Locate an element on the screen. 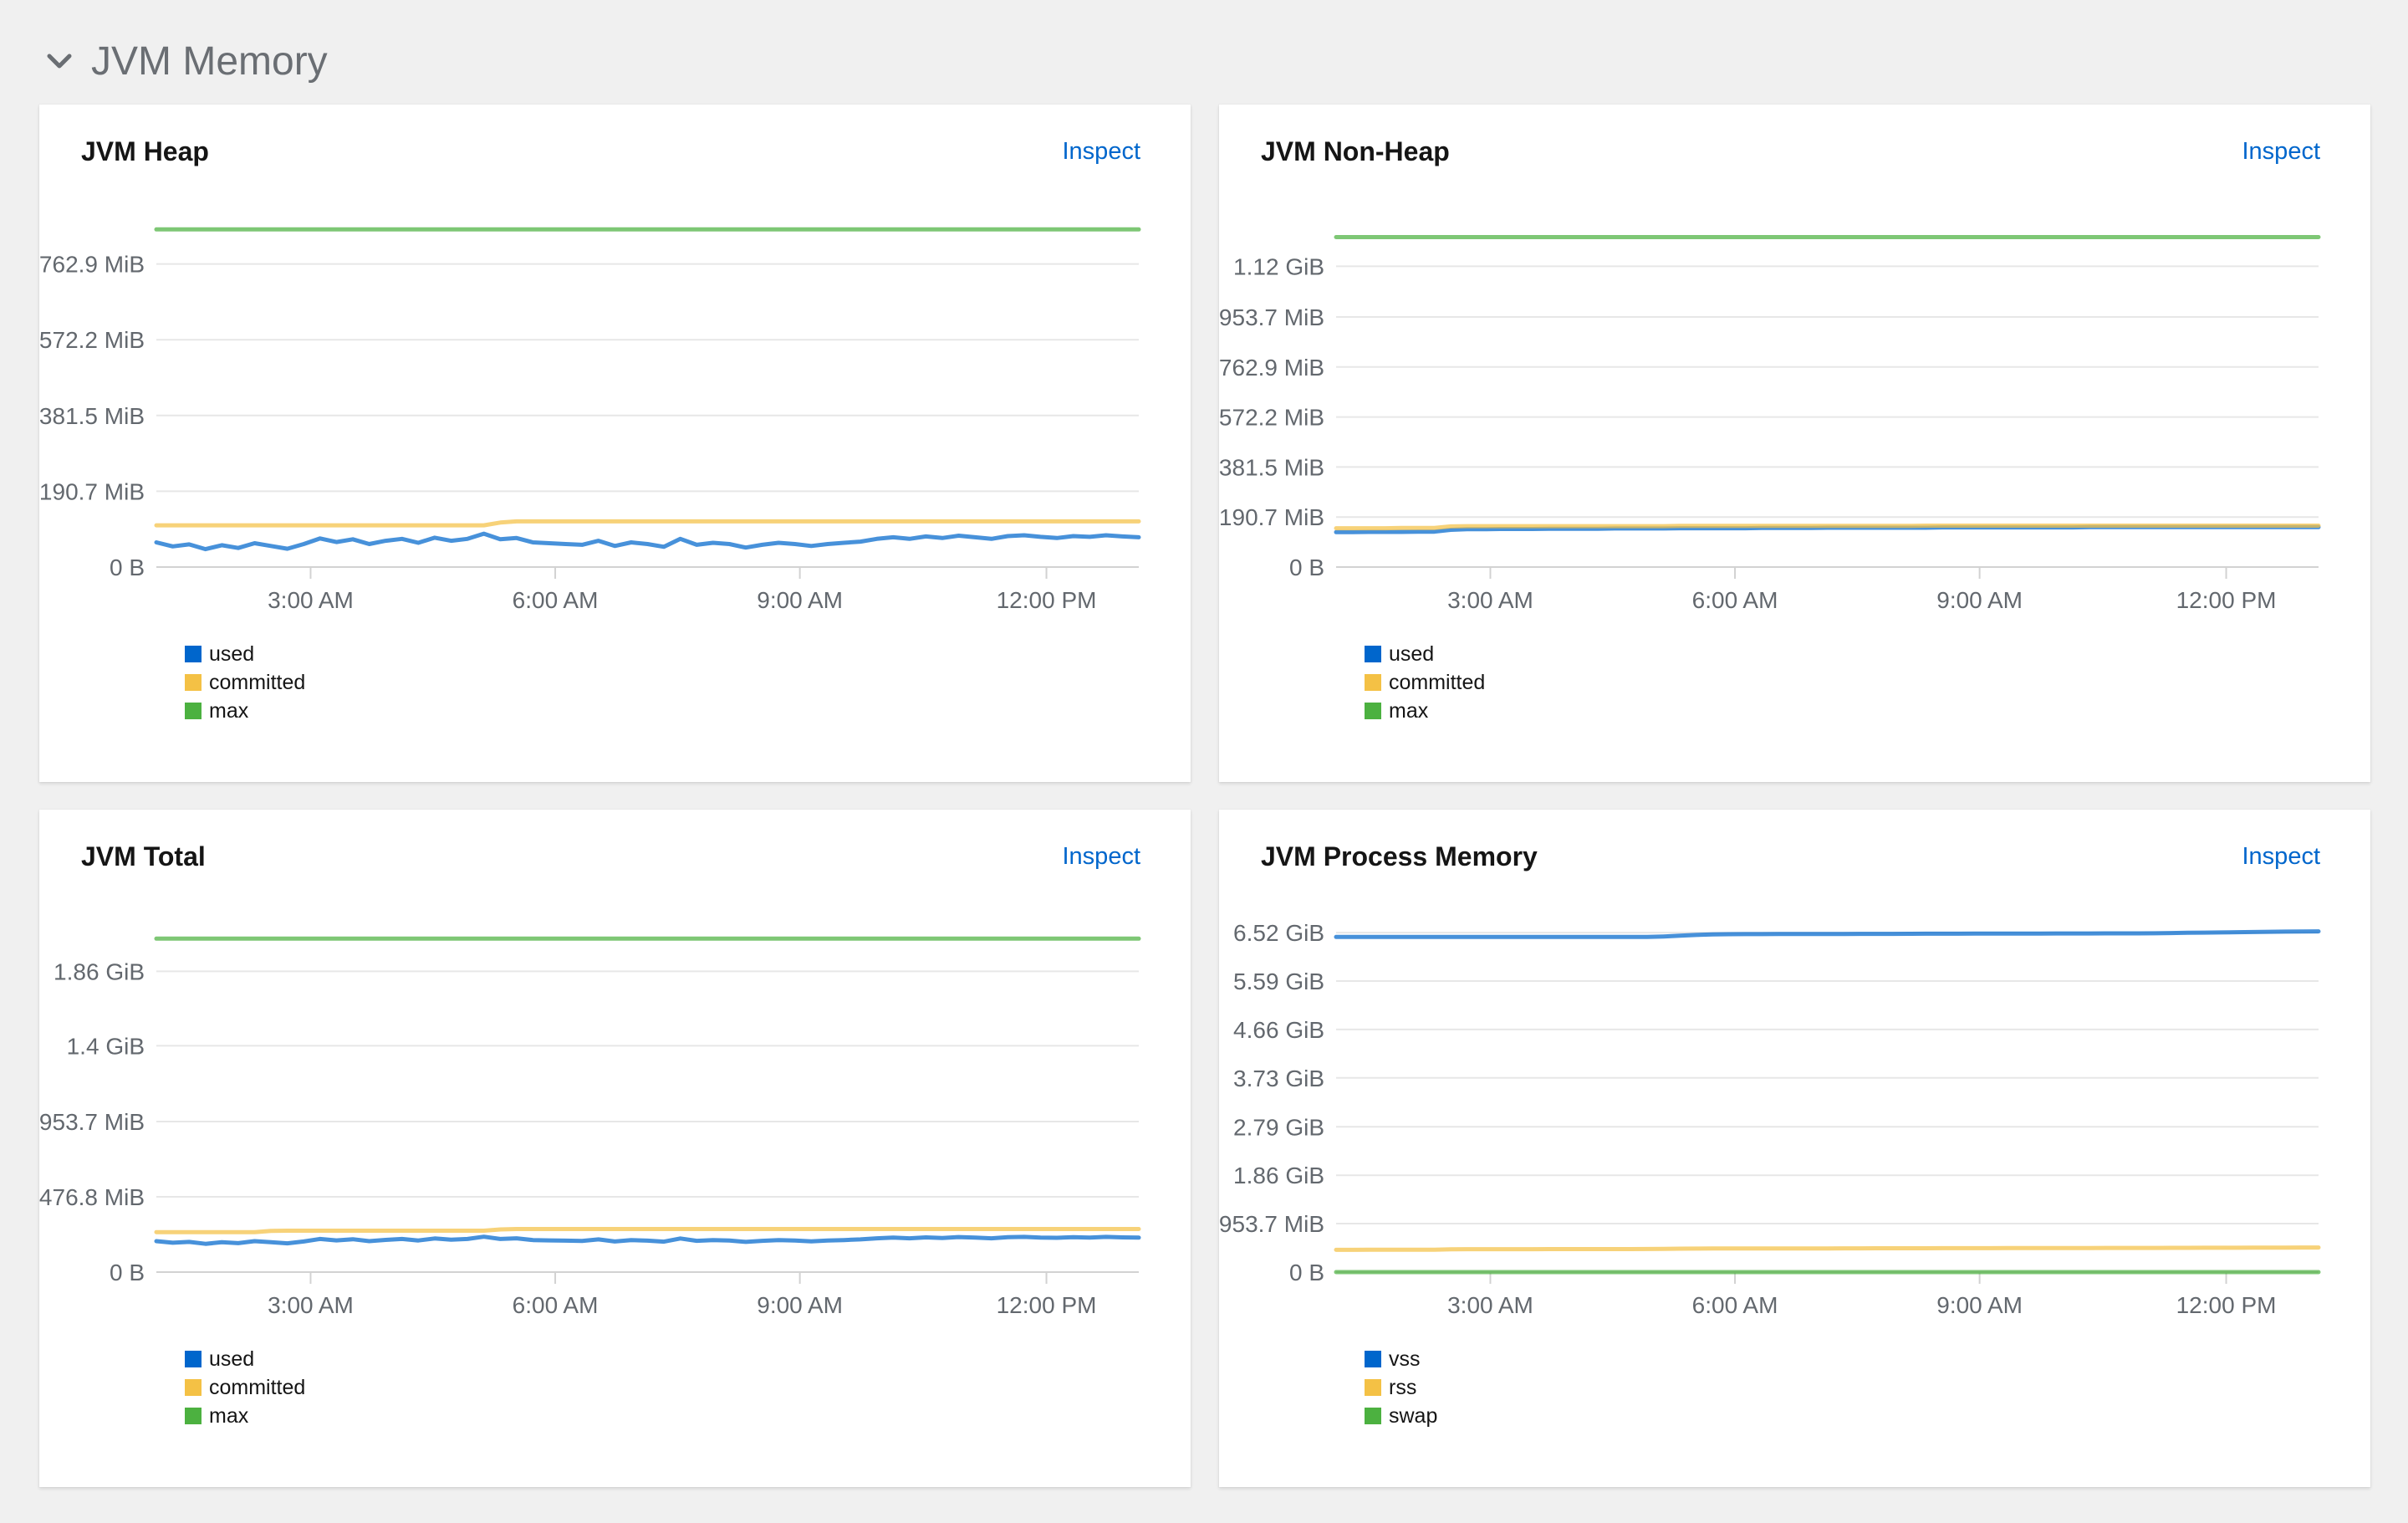 The height and width of the screenshot is (1523, 2408). legend-label: swap is located at coordinates (1414, 1416).